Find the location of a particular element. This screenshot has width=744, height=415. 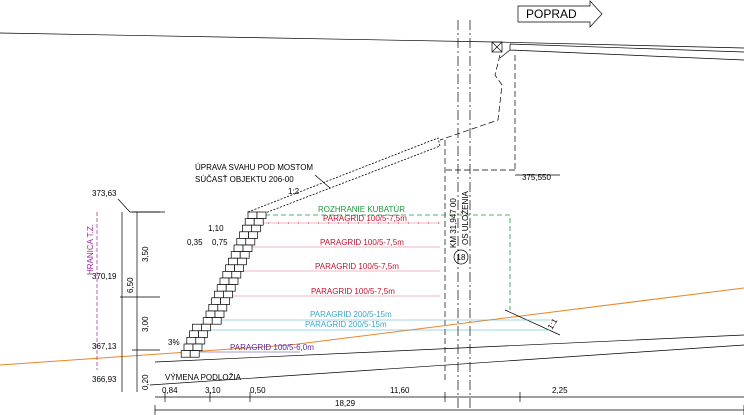

wall-blocks is located at coordinates (223, 284).